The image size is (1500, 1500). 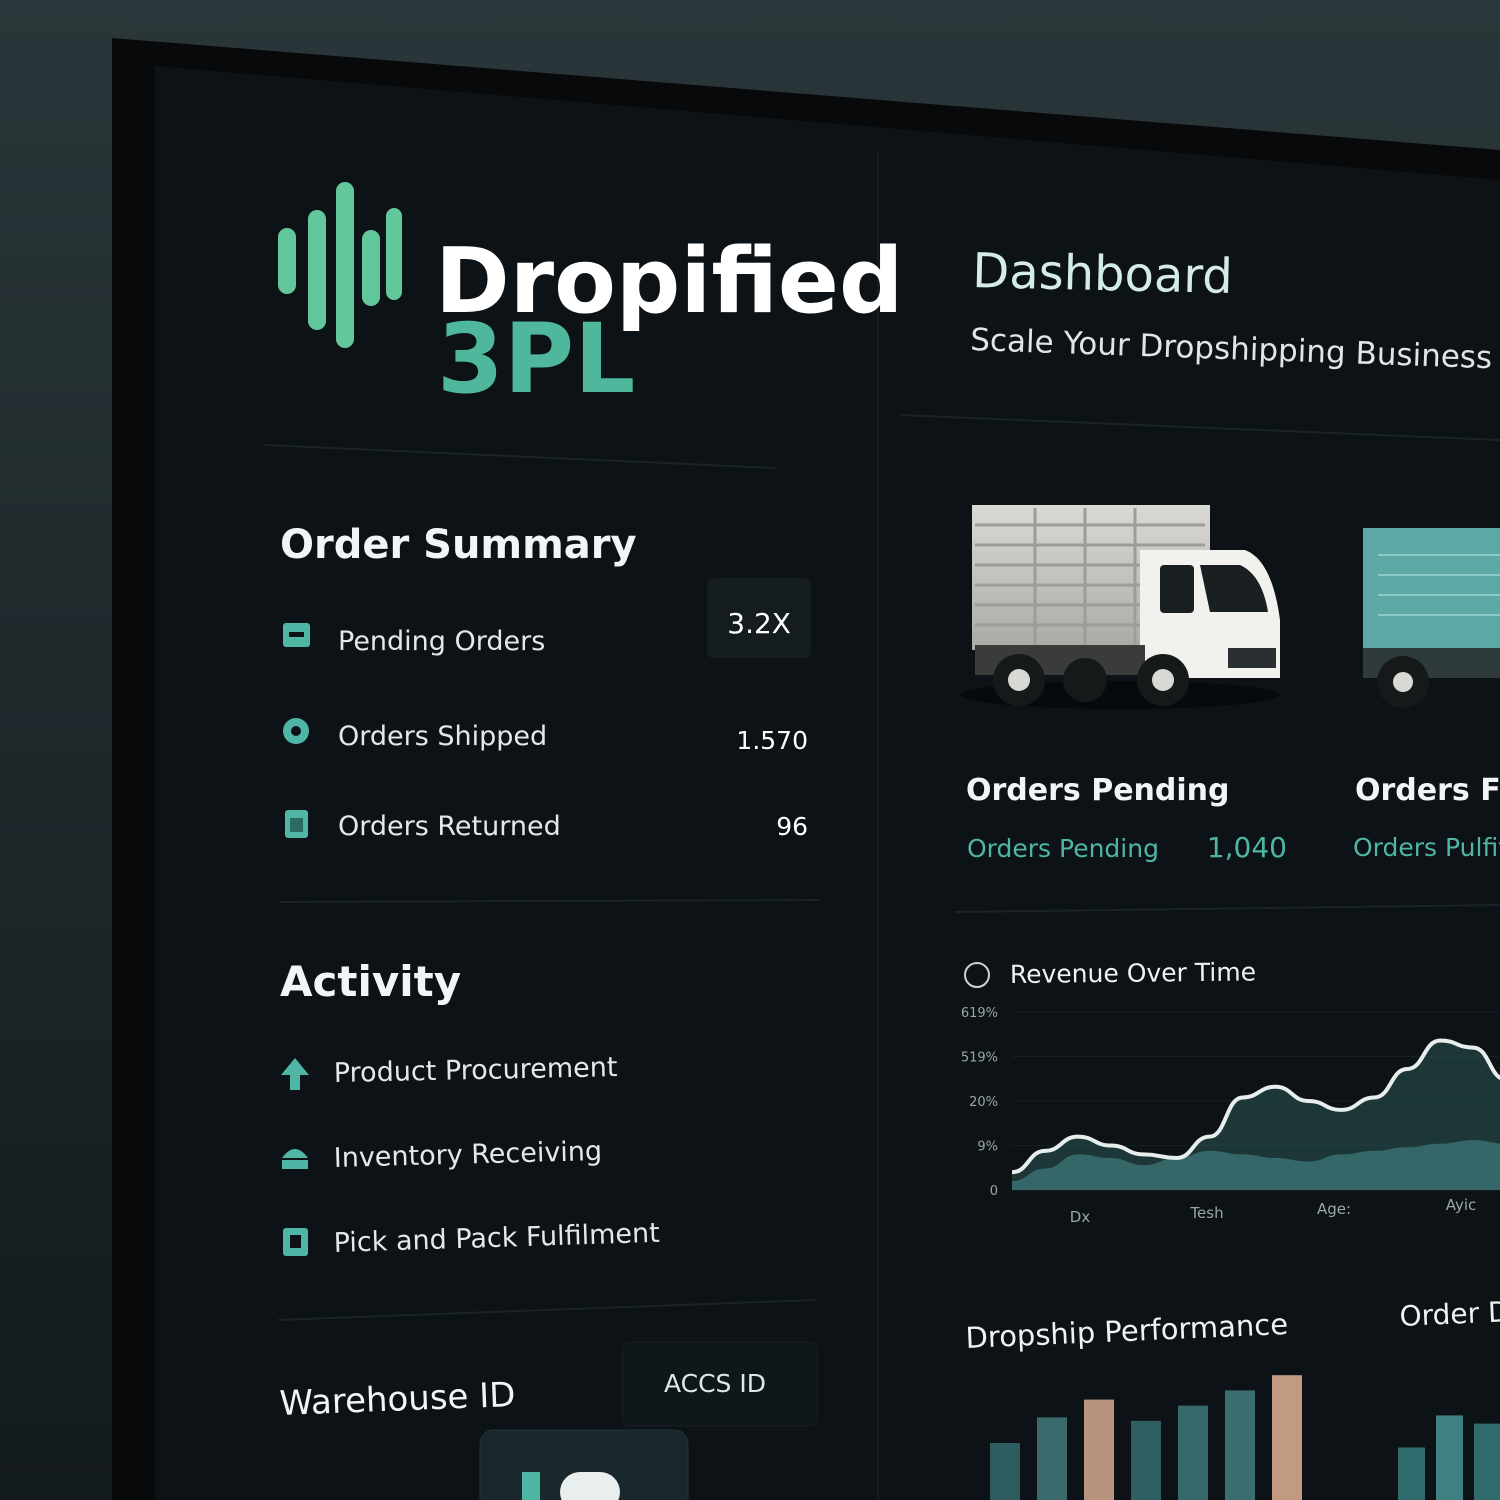 What do you see at coordinates (979, 1058) in the screenshot?
I see `y-axis-label: 519%` at bounding box center [979, 1058].